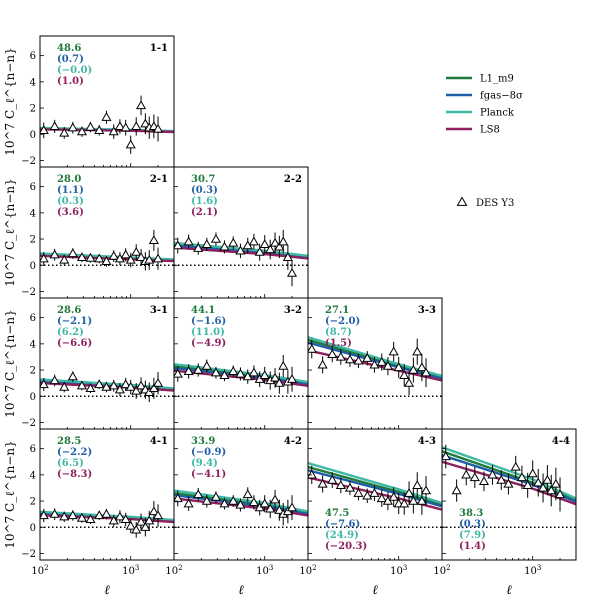  Describe the element at coordinates (74, 452) in the screenshot. I see `chi2-value-fgas: (−2.2)` at that location.